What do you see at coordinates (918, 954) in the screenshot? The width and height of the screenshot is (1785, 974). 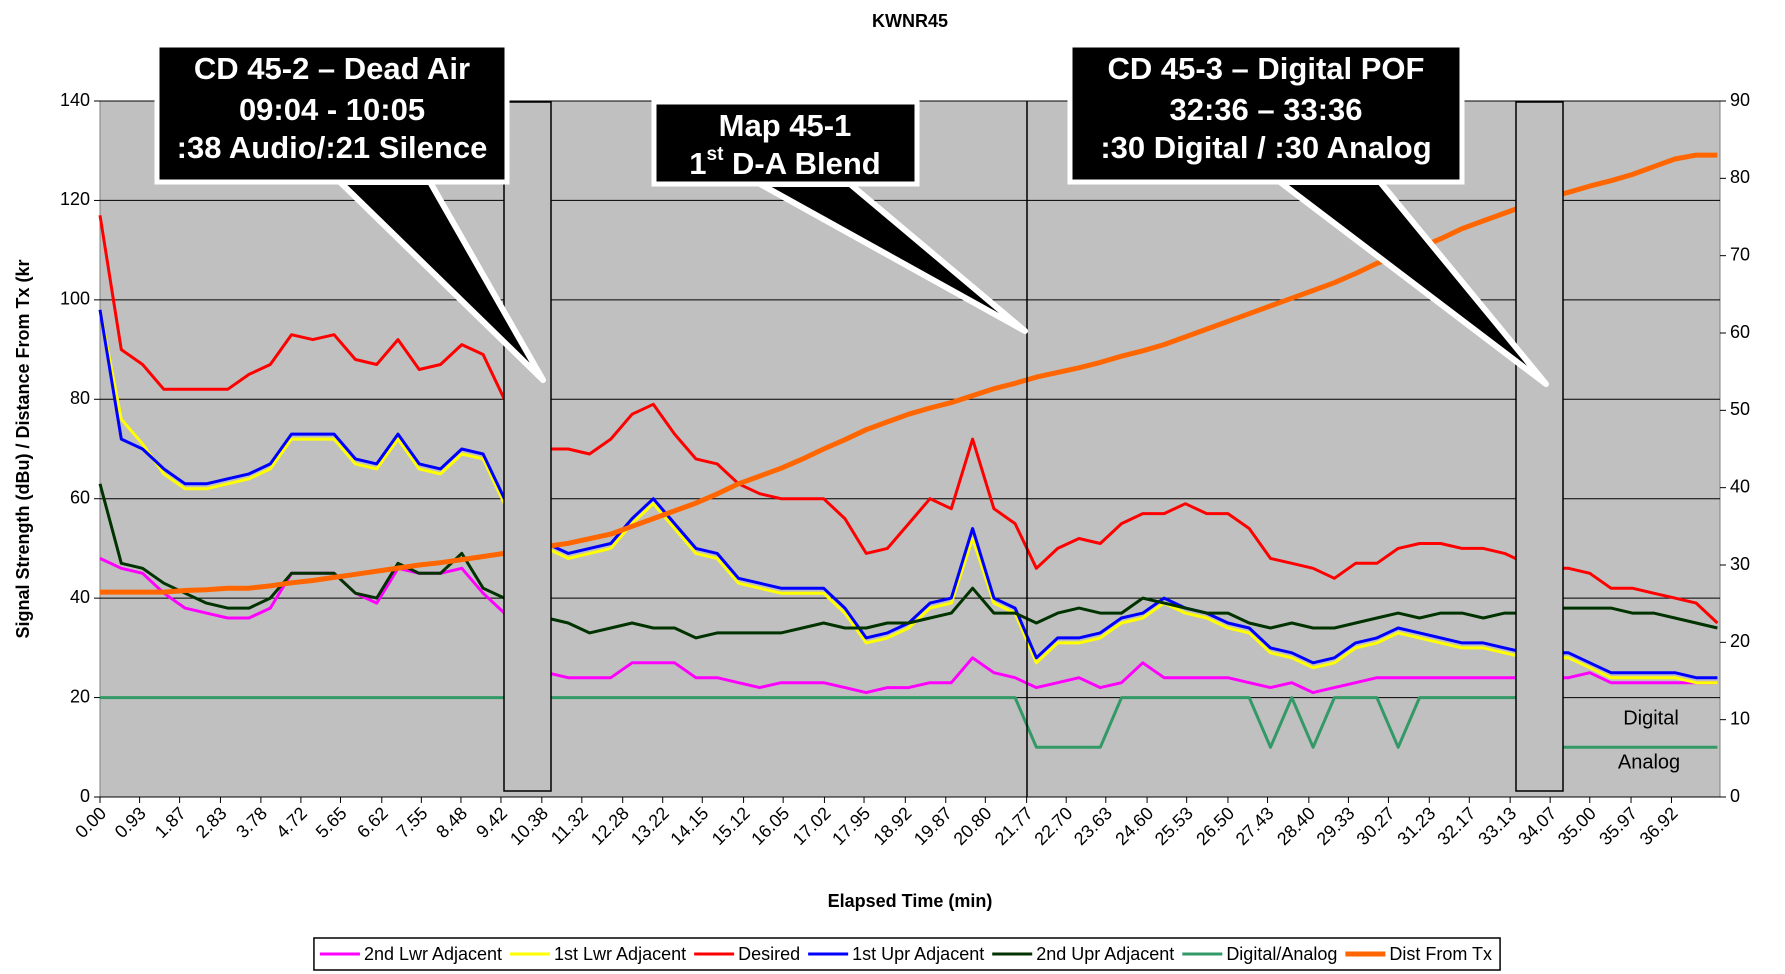 I see `legend-label: 1st Upr Adjacent` at bounding box center [918, 954].